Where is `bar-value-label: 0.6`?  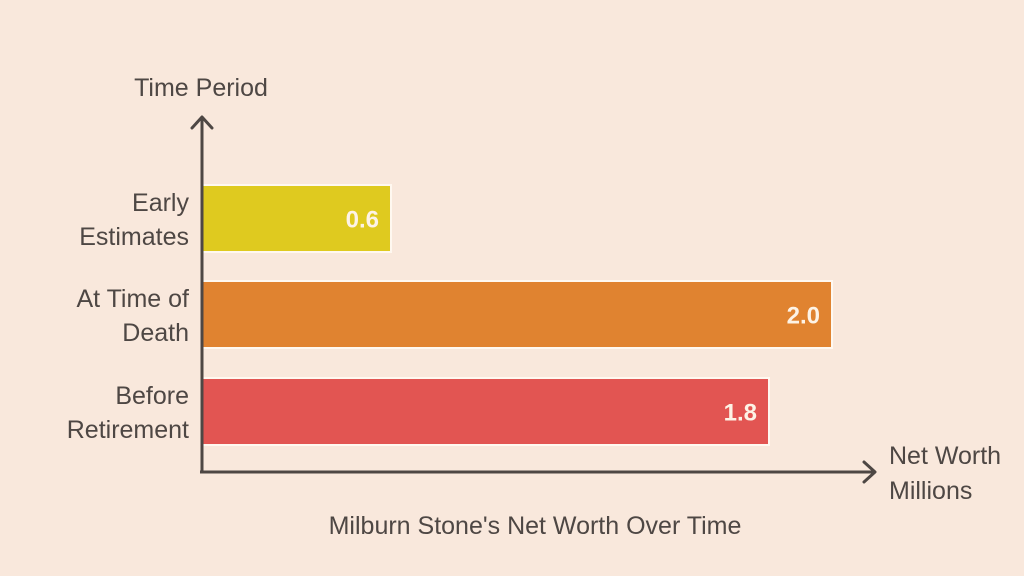
bar-value-label: 0.6 is located at coordinates (362, 220).